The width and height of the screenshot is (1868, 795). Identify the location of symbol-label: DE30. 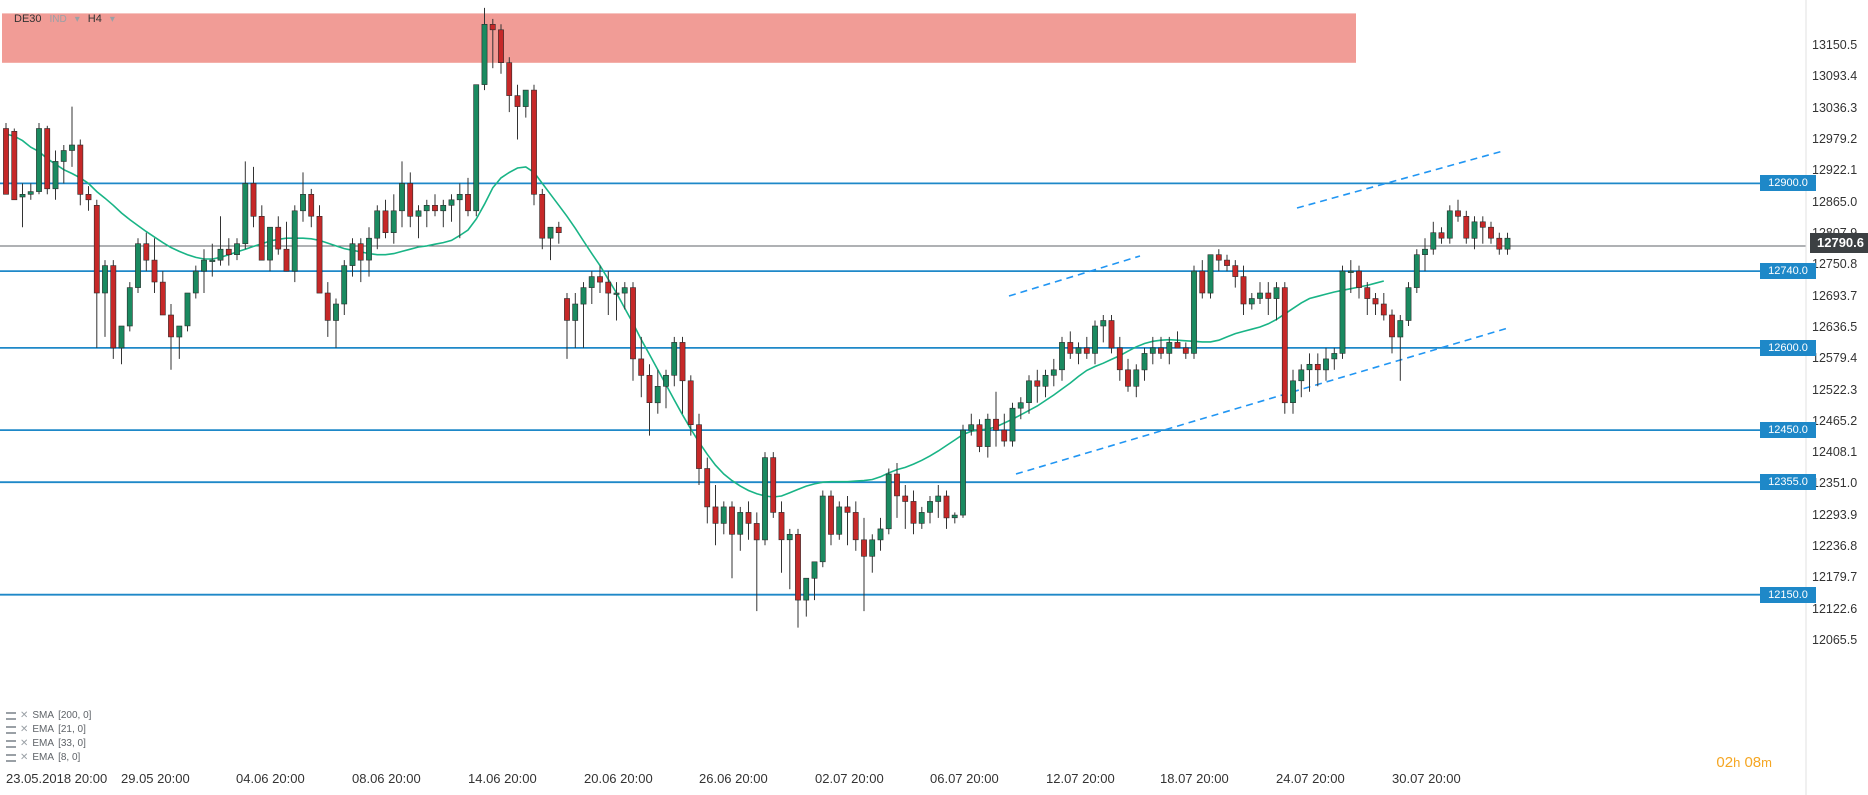
(28, 19).